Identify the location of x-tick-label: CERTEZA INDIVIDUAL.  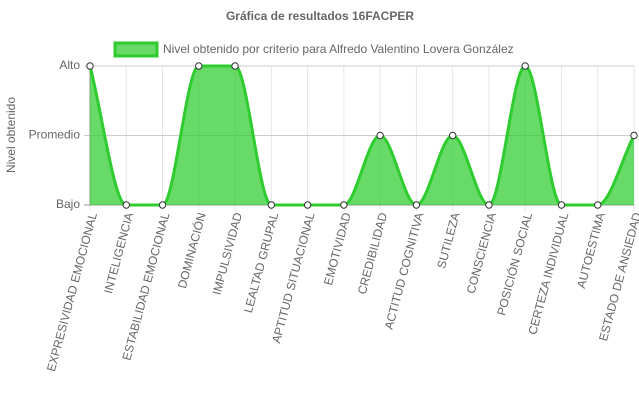
(548, 273).